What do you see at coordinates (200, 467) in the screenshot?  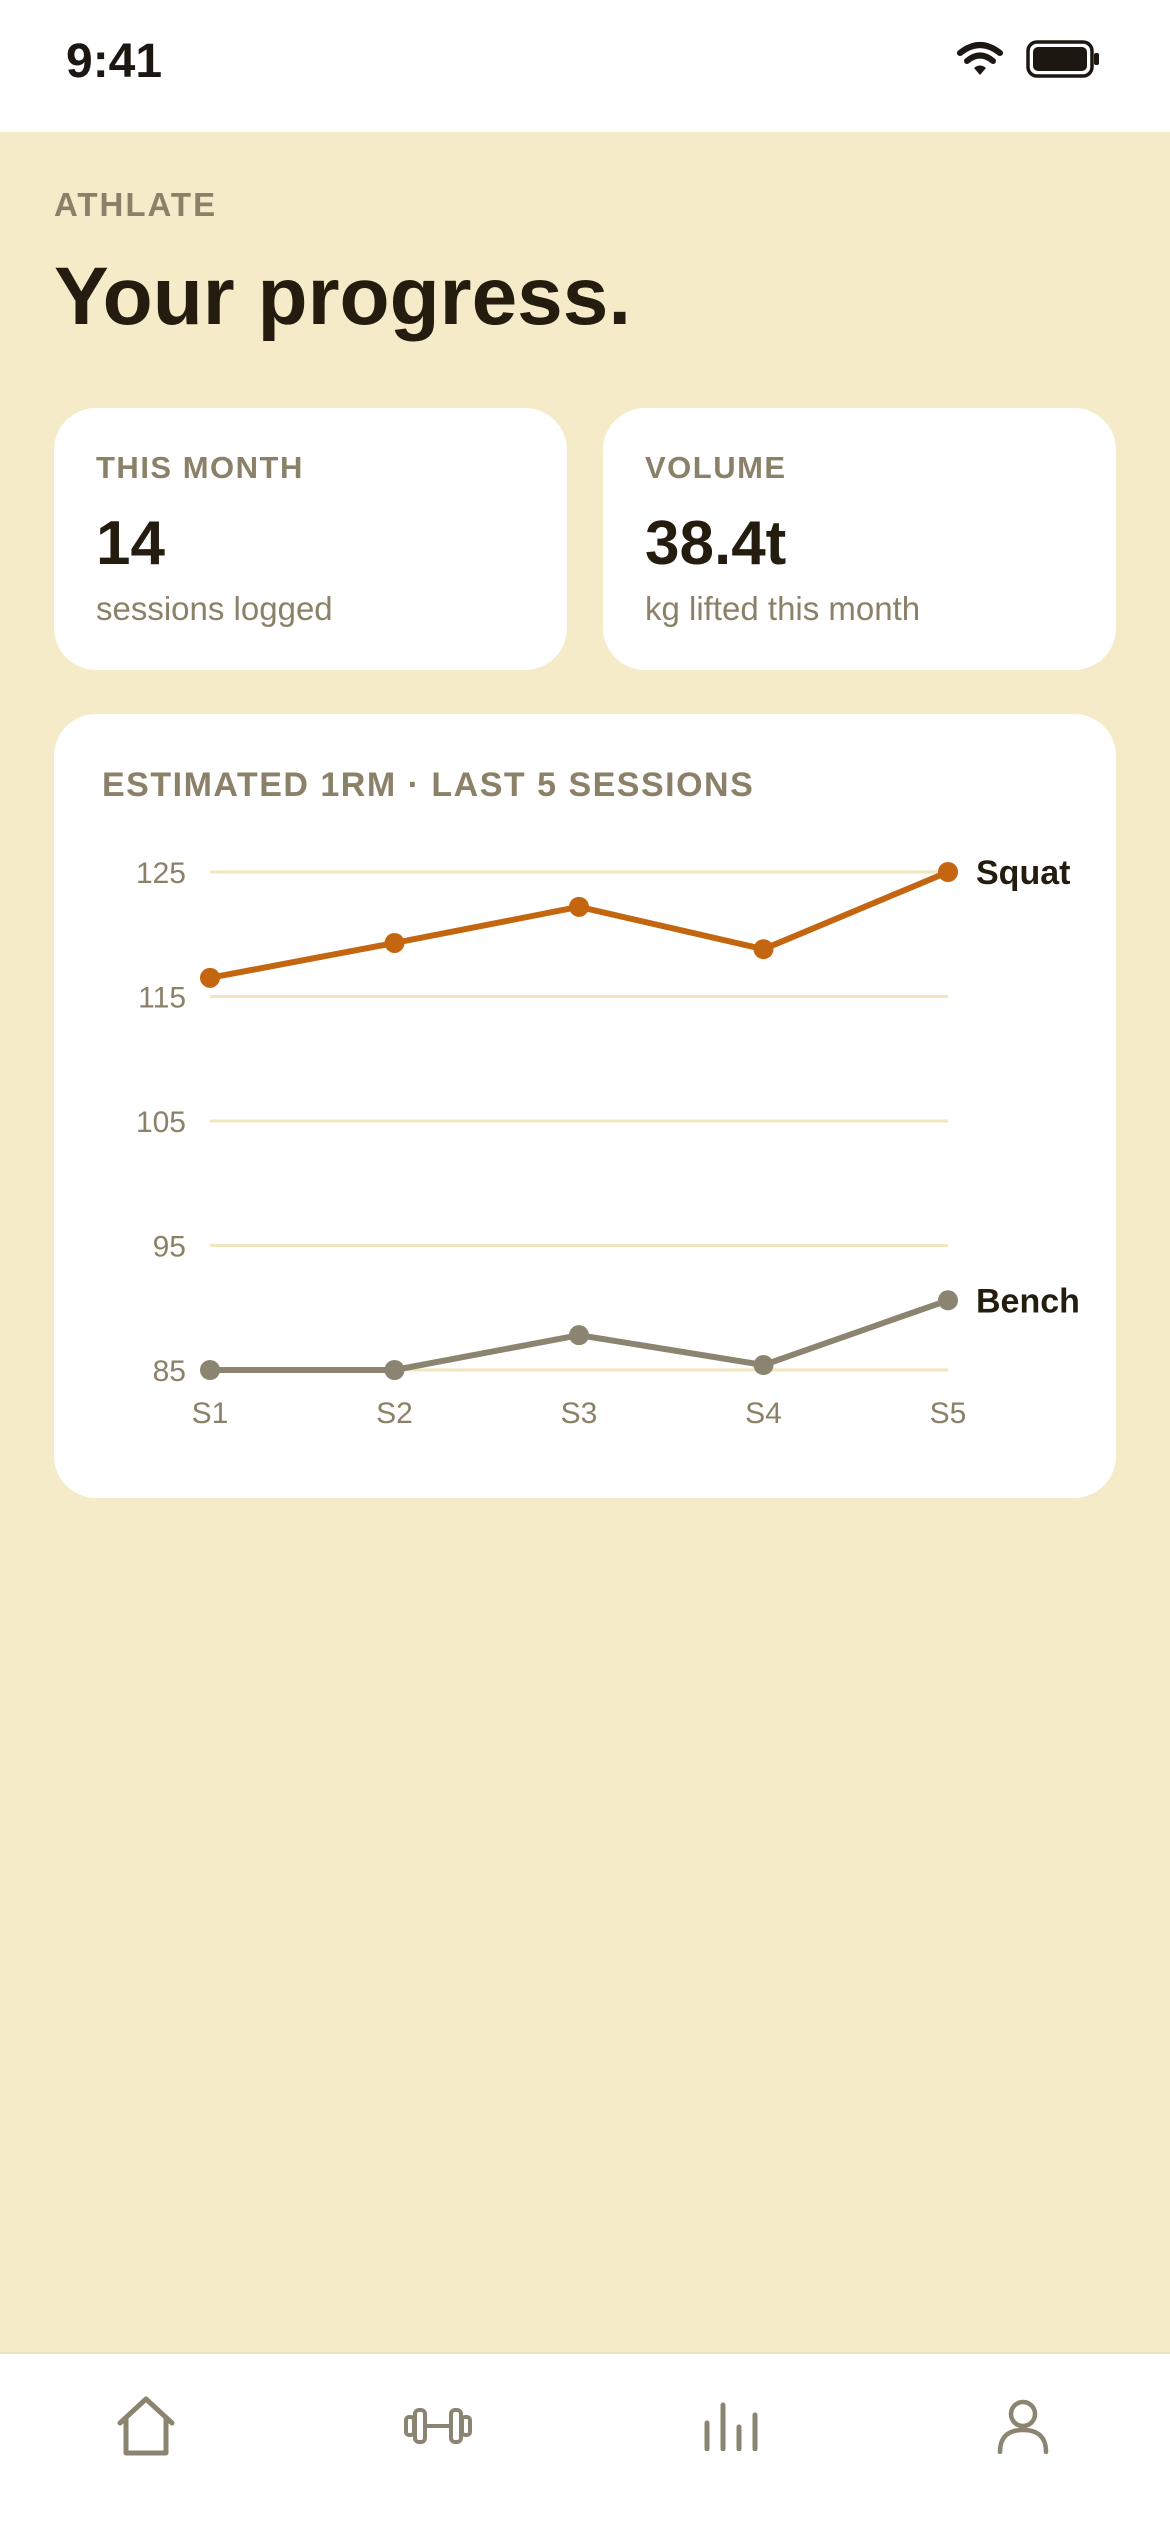 I see `stat-label: THIS MONTH` at bounding box center [200, 467].